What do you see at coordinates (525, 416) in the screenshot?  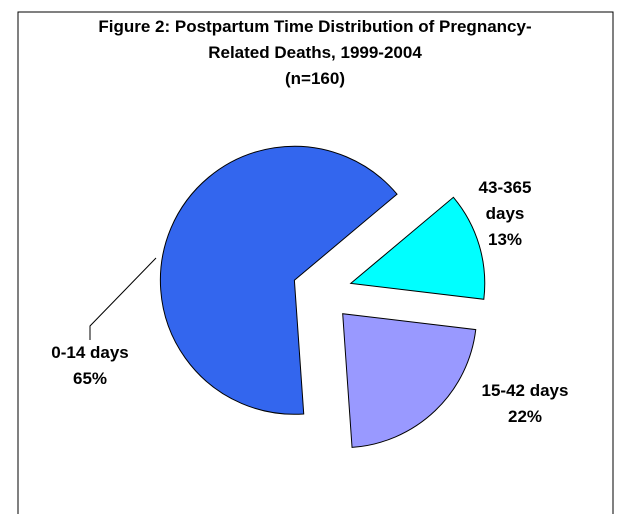 I see `slice-value-label: 22%` at bounding box center [525, 416].